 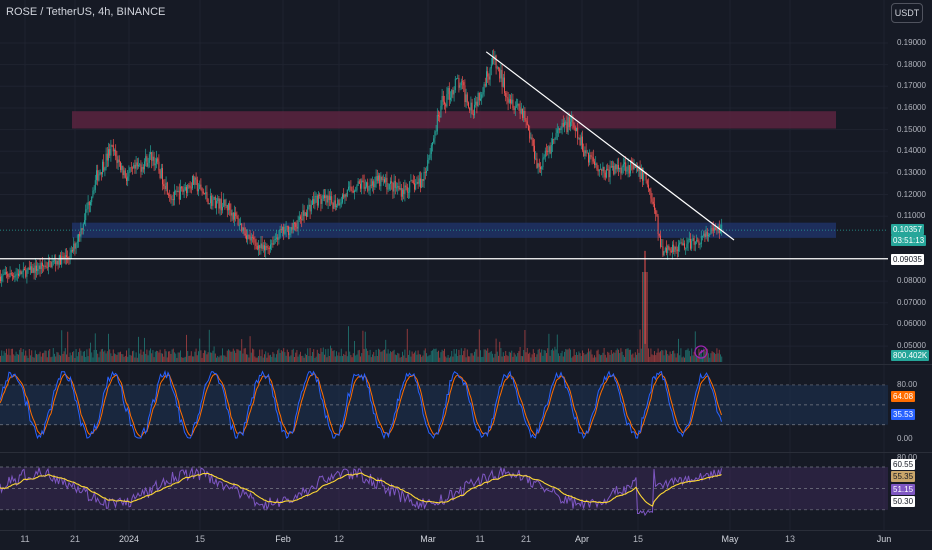 I want to click on currency-button: USDT, so click(x=907, y=13).